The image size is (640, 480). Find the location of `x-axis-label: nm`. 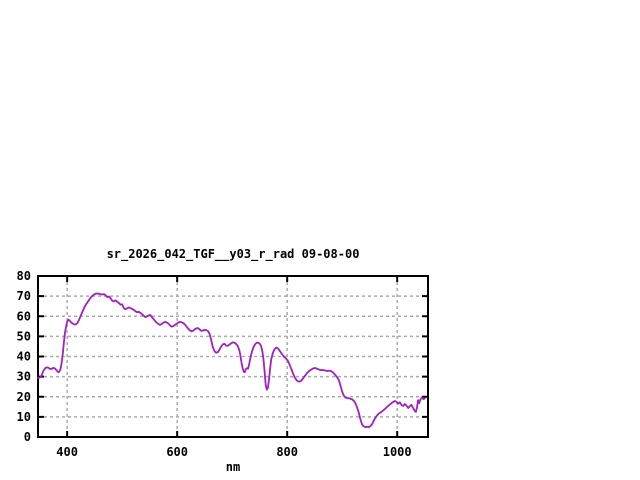

x-axis-label: nm is located at coordinates (233, 467).